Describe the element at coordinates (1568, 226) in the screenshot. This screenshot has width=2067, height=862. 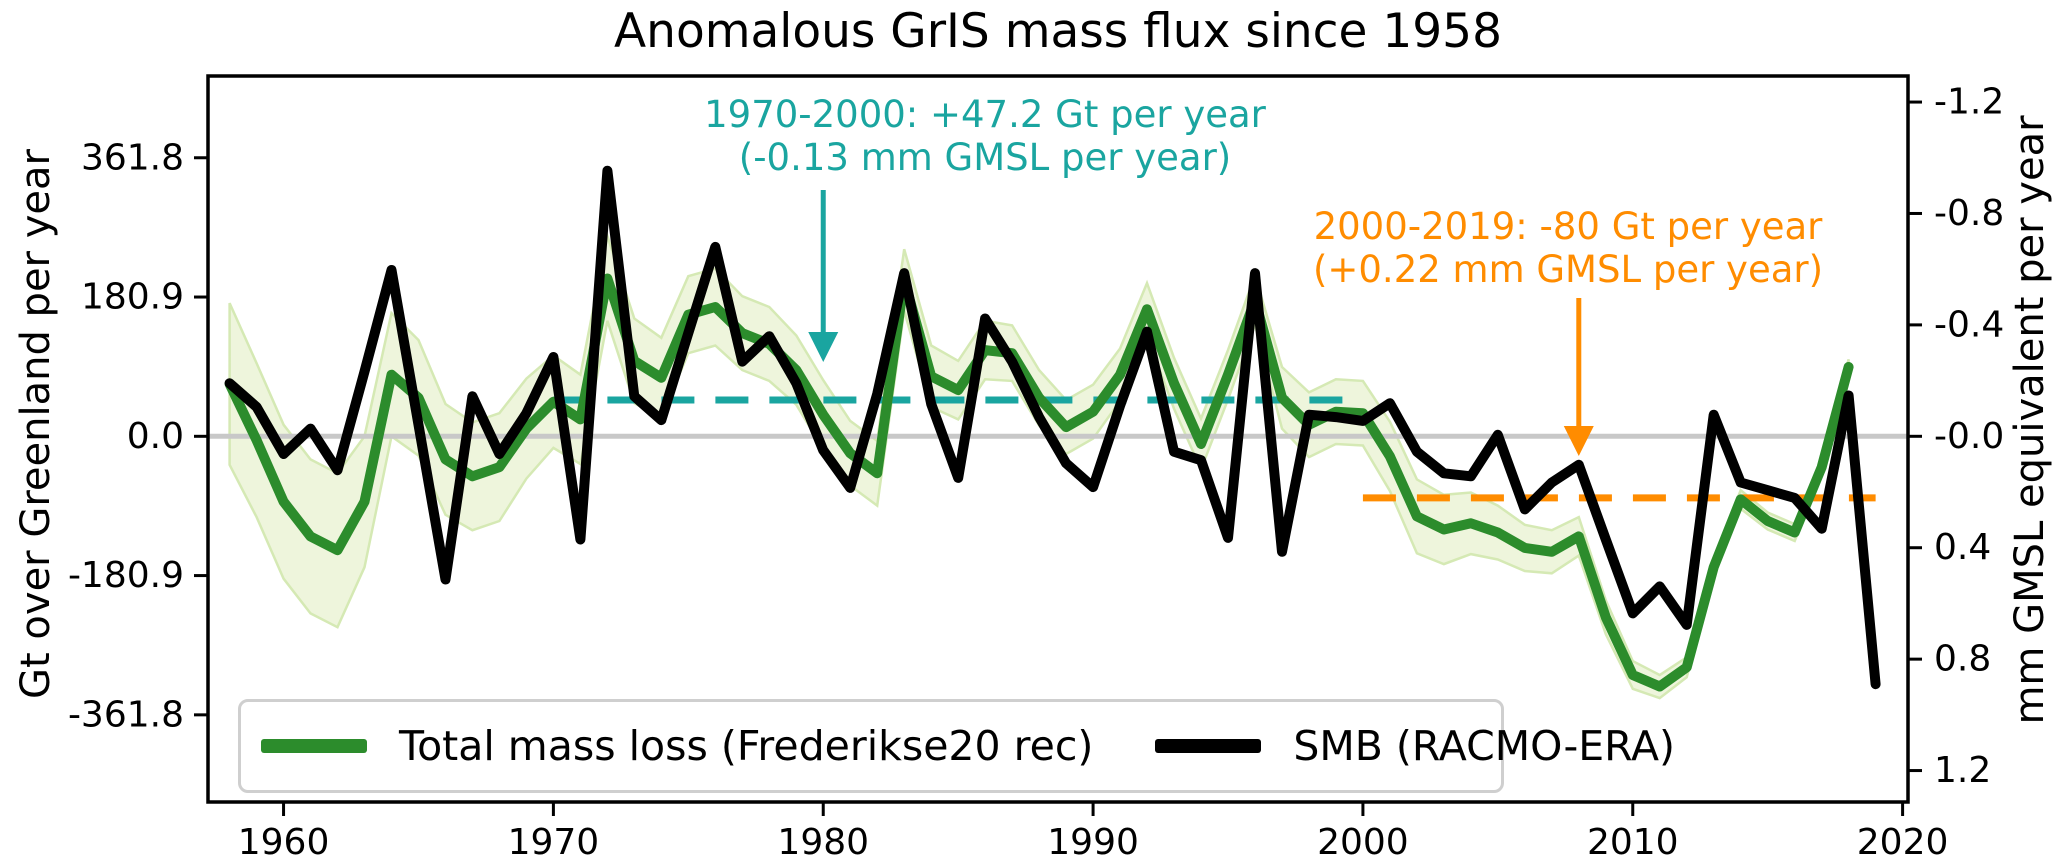
I see `annotation-2000-2019-line1: 2000-2019: -80 Gt per year` at that location.